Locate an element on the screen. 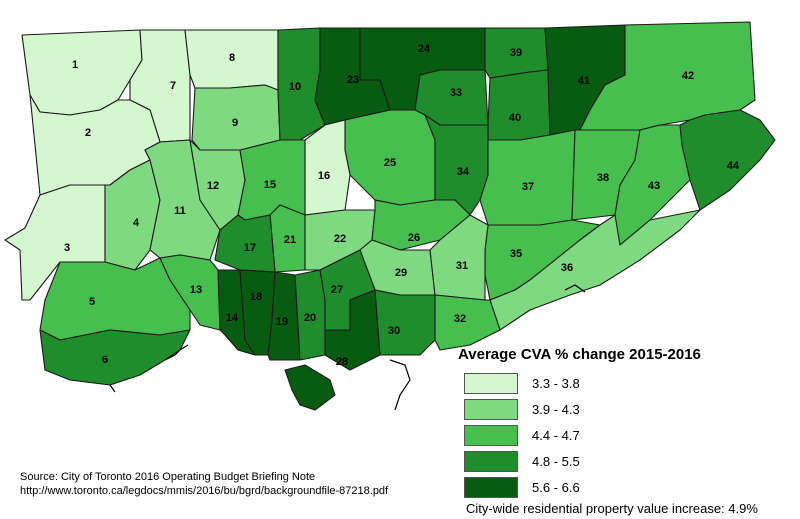  label-ward-17: 17 is located at coordinates (250, 248).